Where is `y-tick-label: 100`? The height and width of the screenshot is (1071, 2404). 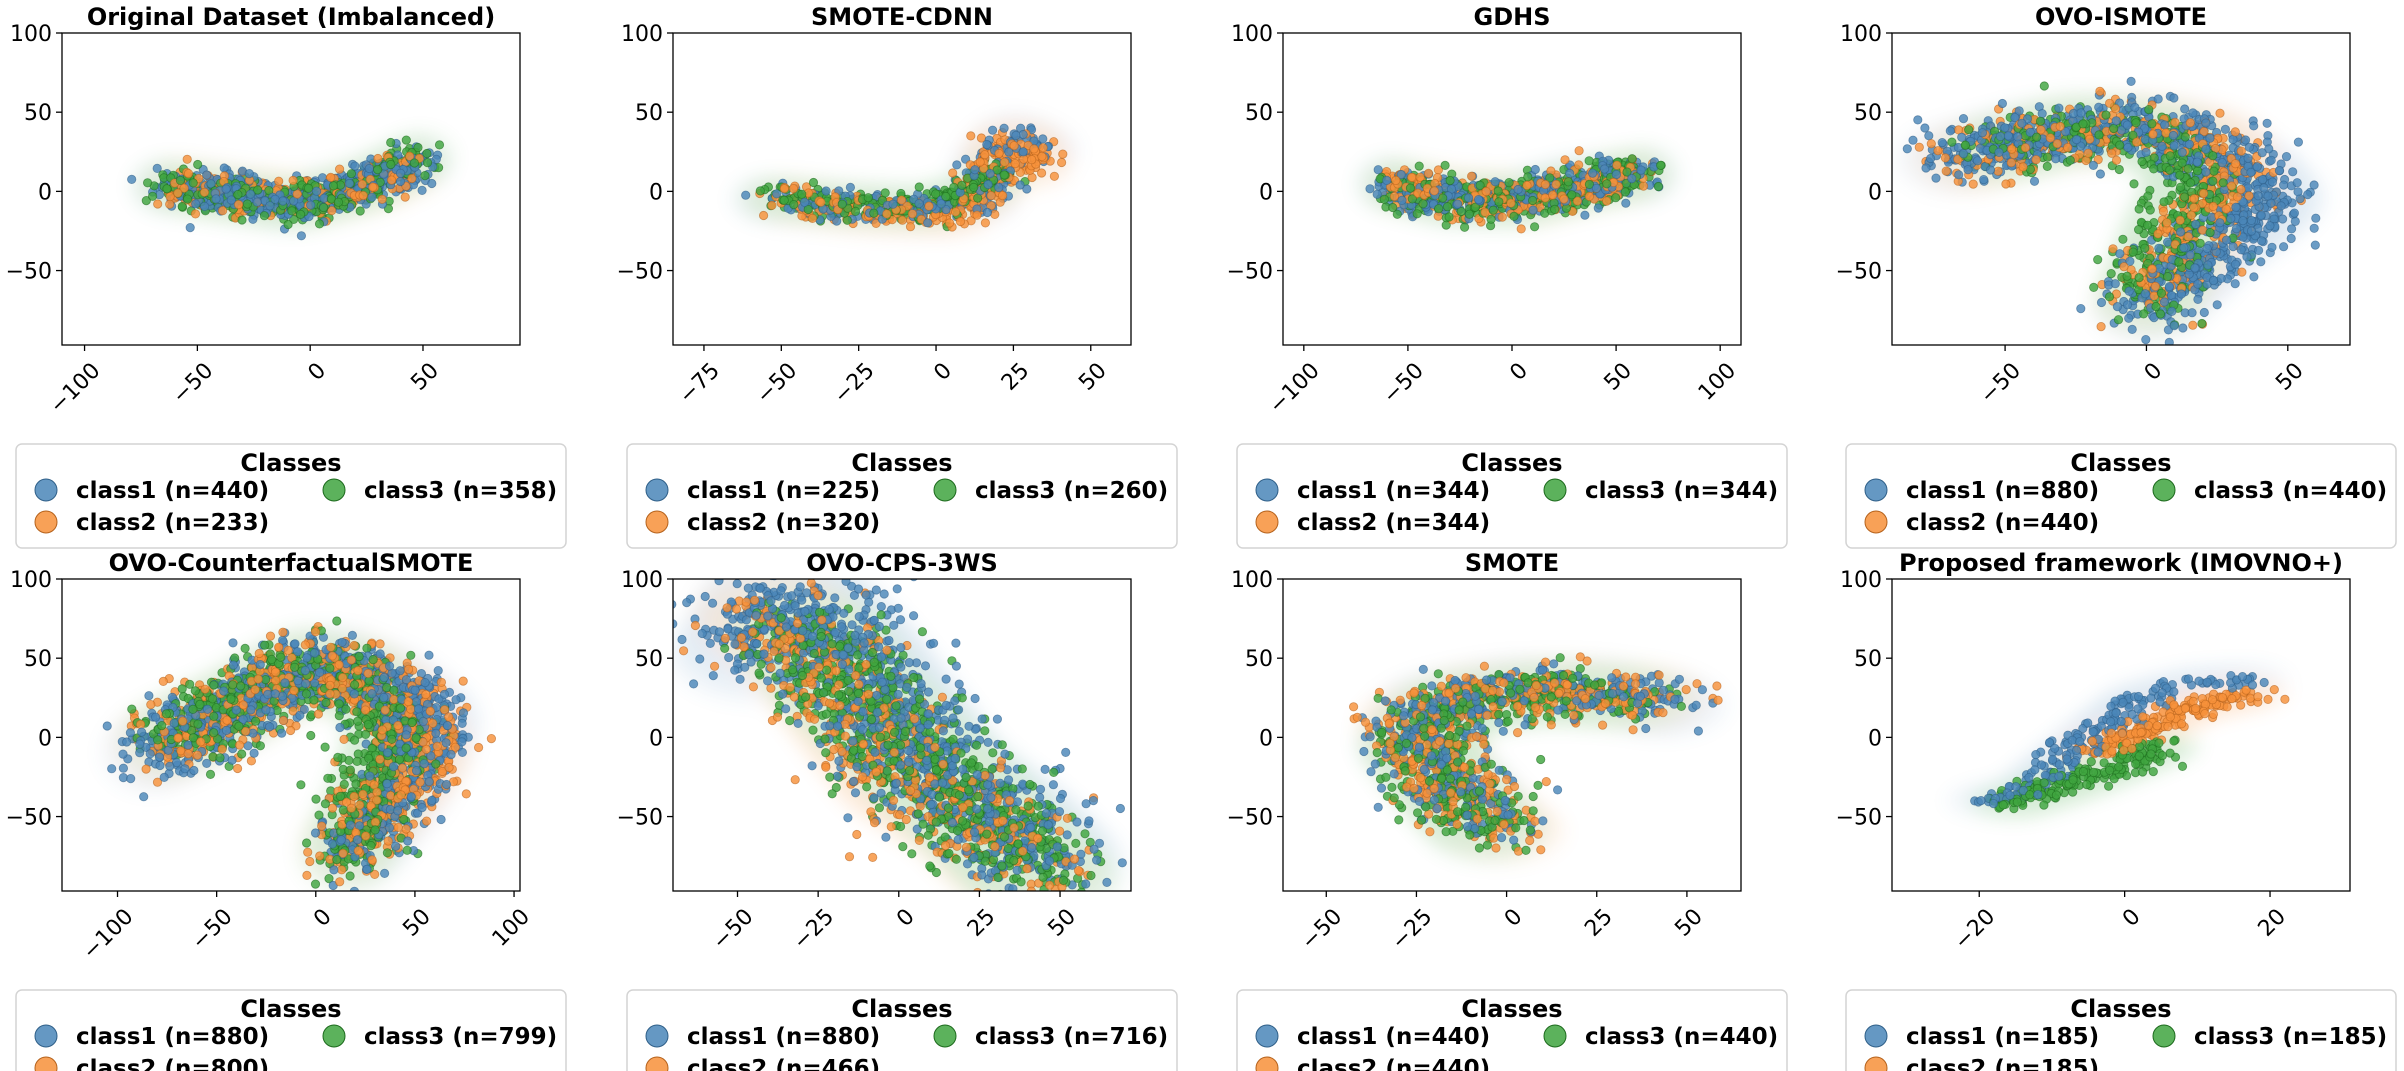
y-tick-label: 100 is located at coordinates (1252, 34).